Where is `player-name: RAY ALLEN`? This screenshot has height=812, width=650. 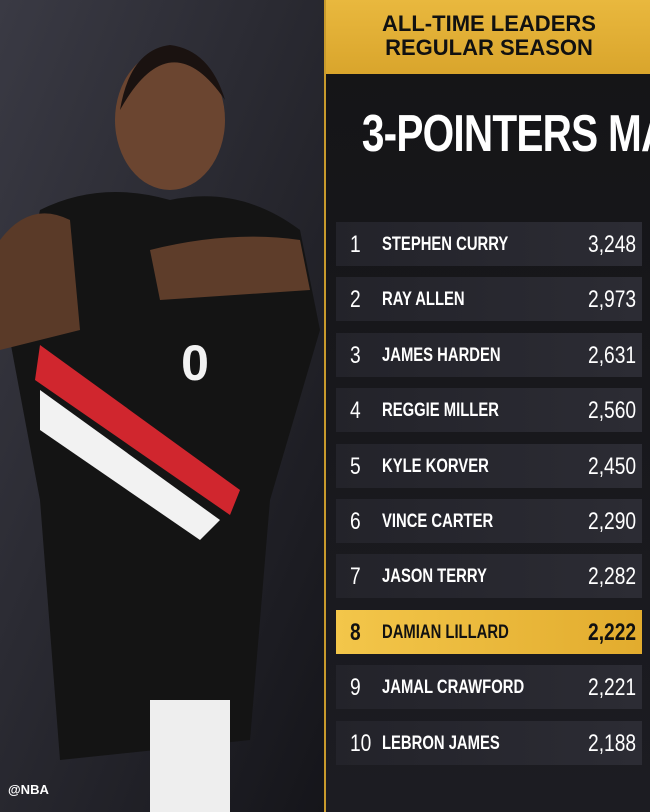 player-name: RAY ALLEN is located at coordinates (423, 300).